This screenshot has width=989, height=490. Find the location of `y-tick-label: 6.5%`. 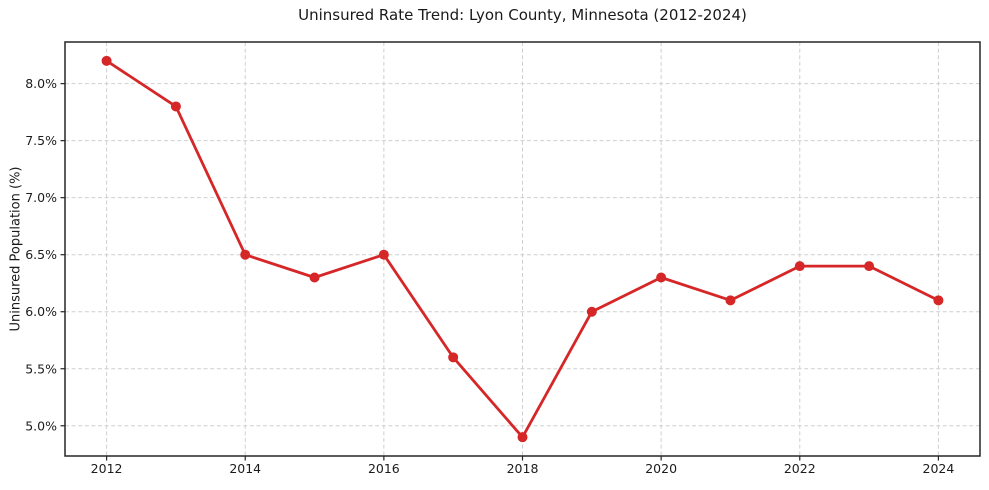

y-tick-label: 6.5% is located at coordinates (41, 254).